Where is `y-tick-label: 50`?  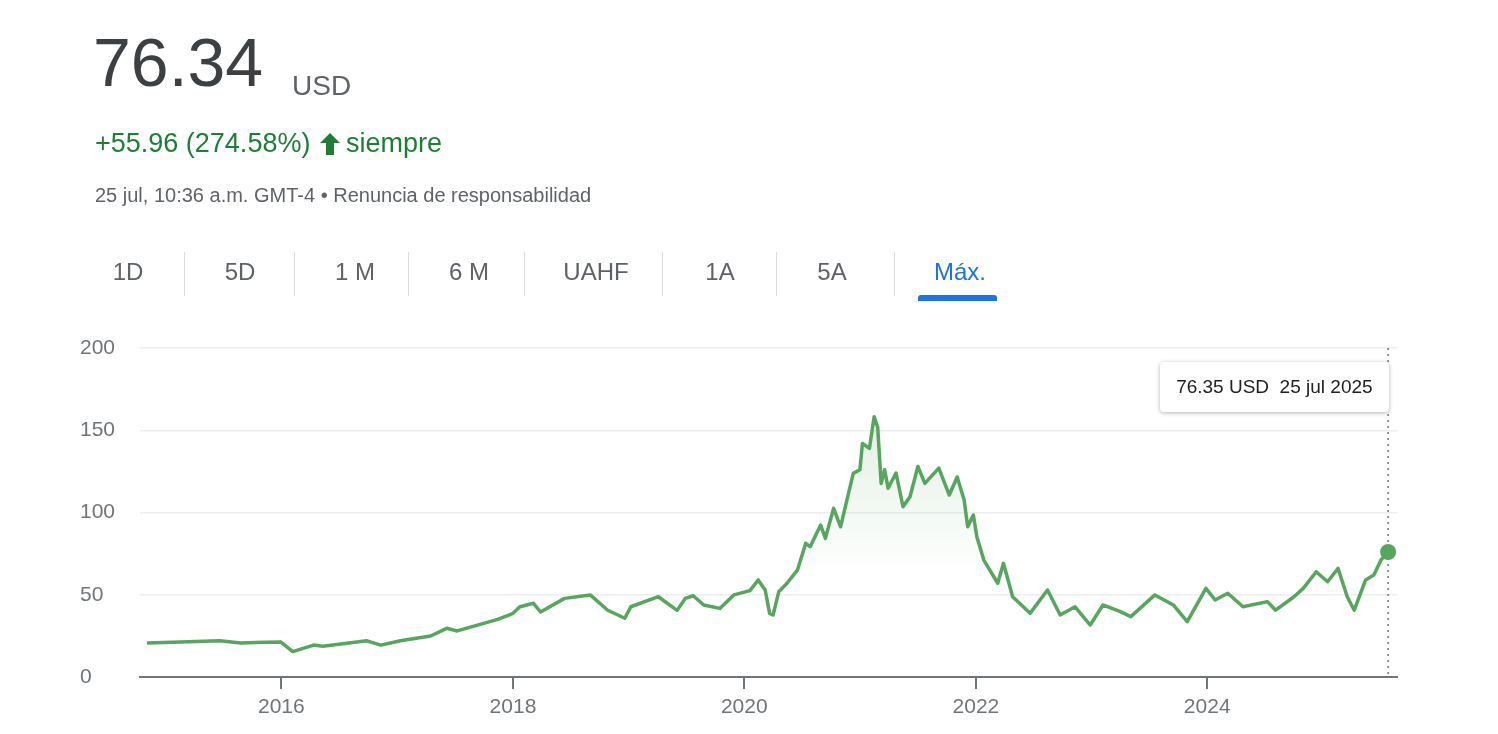
y-tick-label: 50 is located at coordinates (92, 593).